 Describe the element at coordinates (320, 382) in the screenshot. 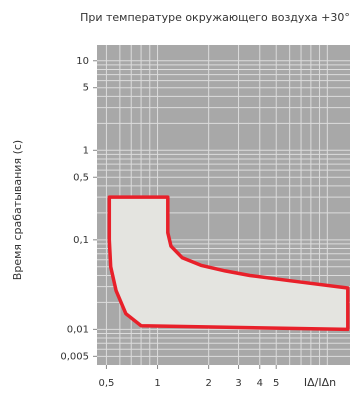

I see `x-axis-label: IΔ/IΔn` at that location.